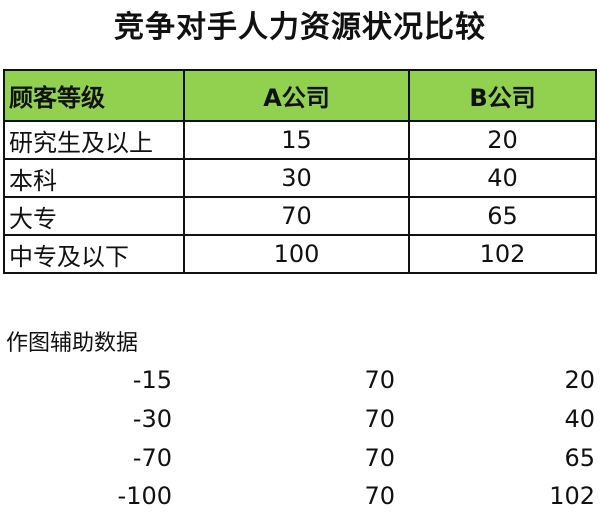 This screenshot has width=600, height=518. I want to click on cell: 100, so click(296, 254).